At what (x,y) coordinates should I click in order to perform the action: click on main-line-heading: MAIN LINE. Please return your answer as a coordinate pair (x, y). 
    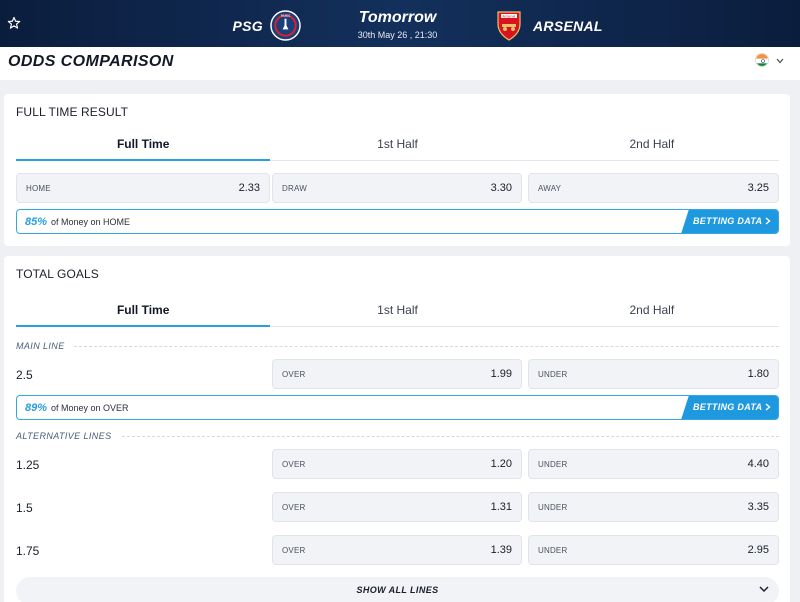
    Looking at the image, I should click on (40, 346).